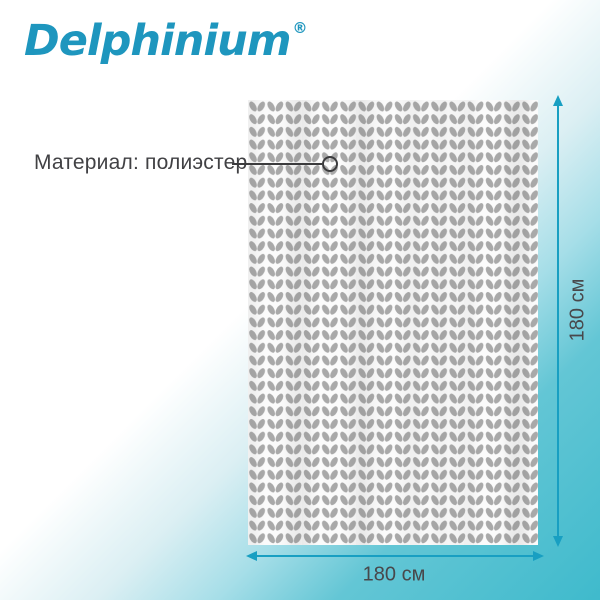 The image size is (600, 600). I want to click on width-dimension-arrow-icon, so click(395, 556).